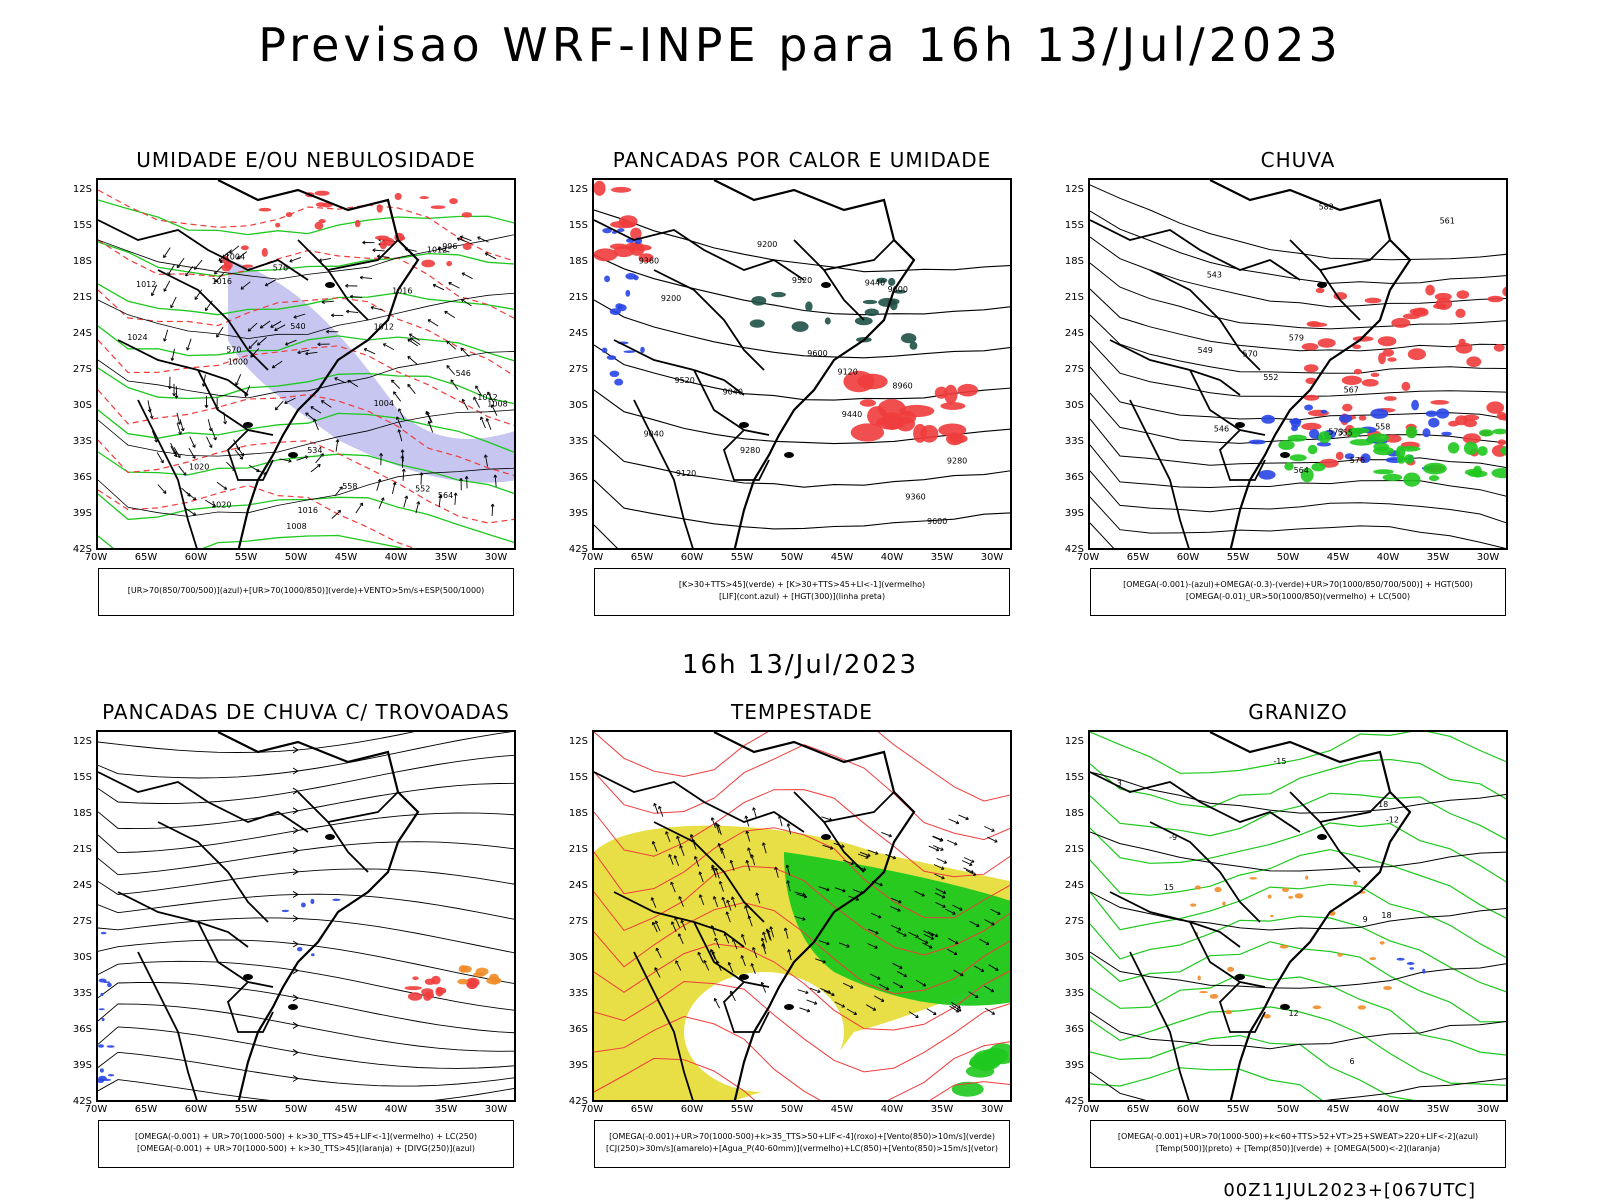 This screenshot has height=1201, width=1600. Describe the element at coordinates (1205, 350) in the screenshot. I see `contour-label: 549` at that location.